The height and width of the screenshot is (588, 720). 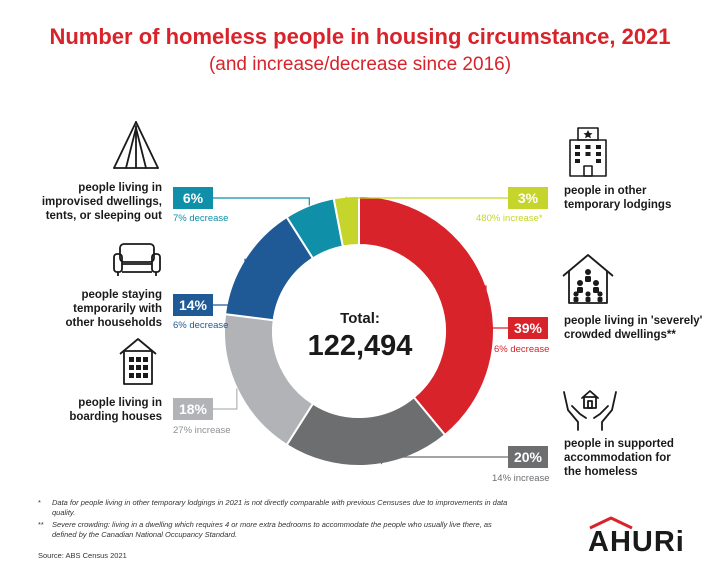 I want to click on badge-improvised: 6%, so click(x=193, y=198).